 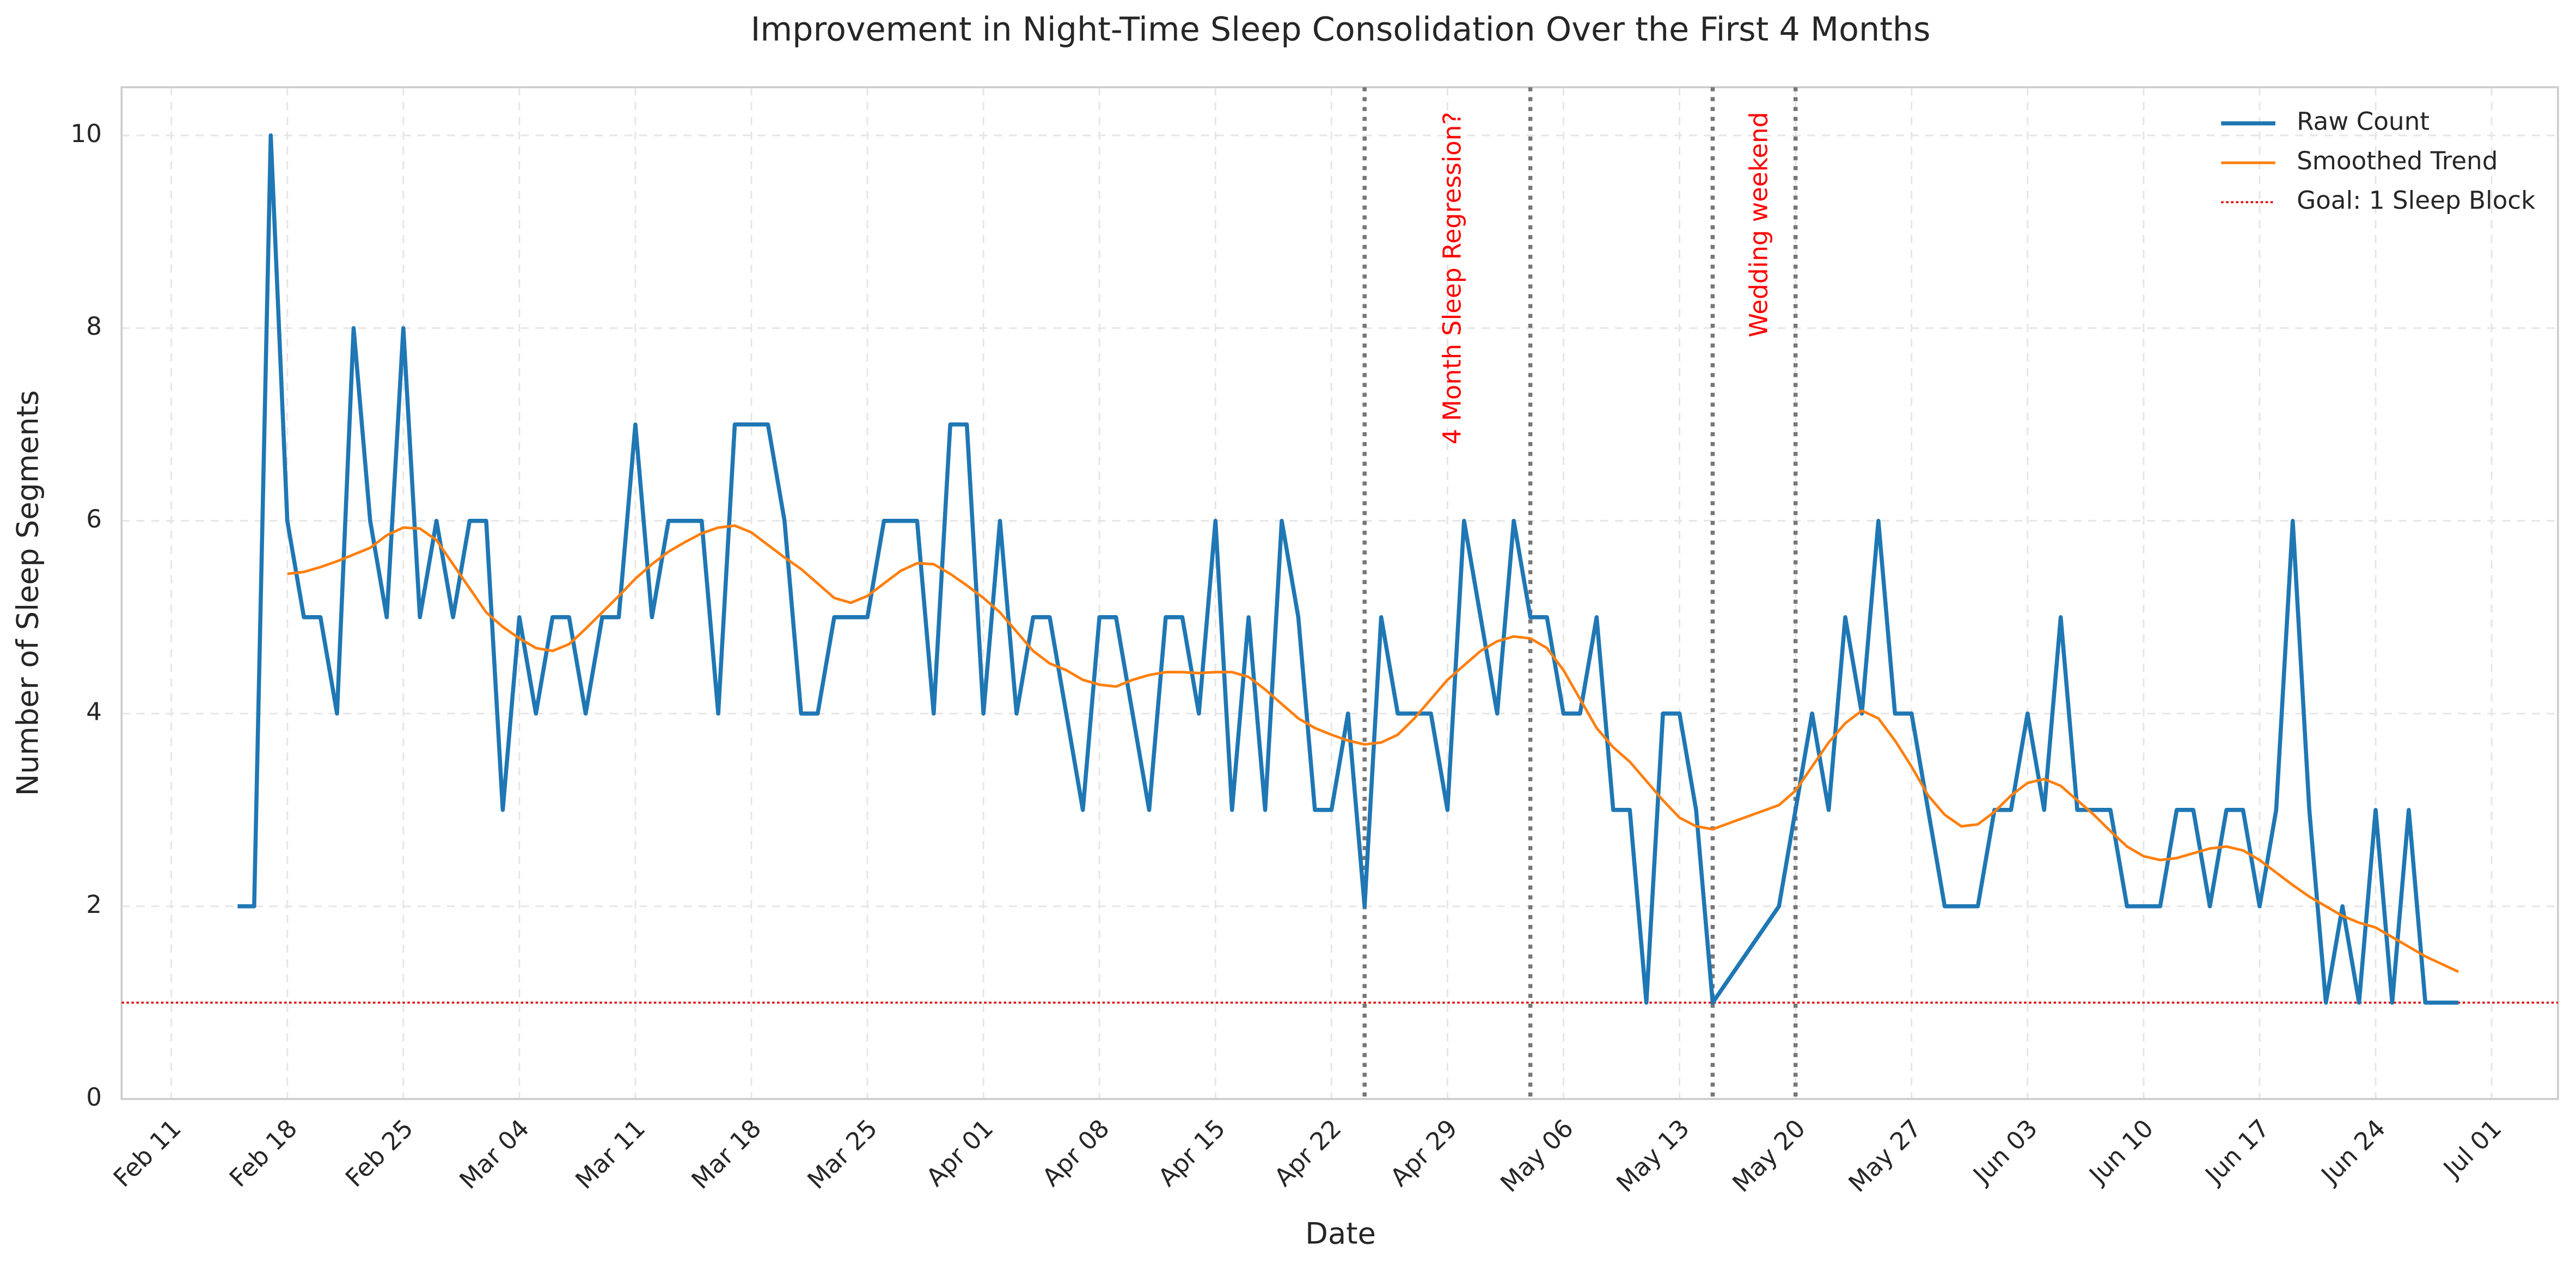 What do you see at coordinates (1653, 1156) in the screenshot?
I see `x-tick-label: May 13` at bounding box center [1653, 1156].